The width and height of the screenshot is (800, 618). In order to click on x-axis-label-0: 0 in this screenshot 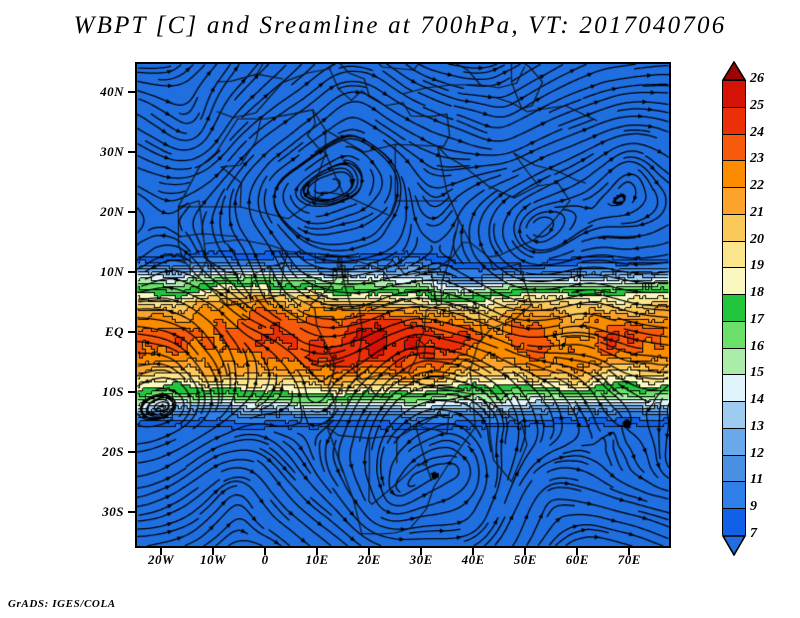, I will do `click(265, 559)`.